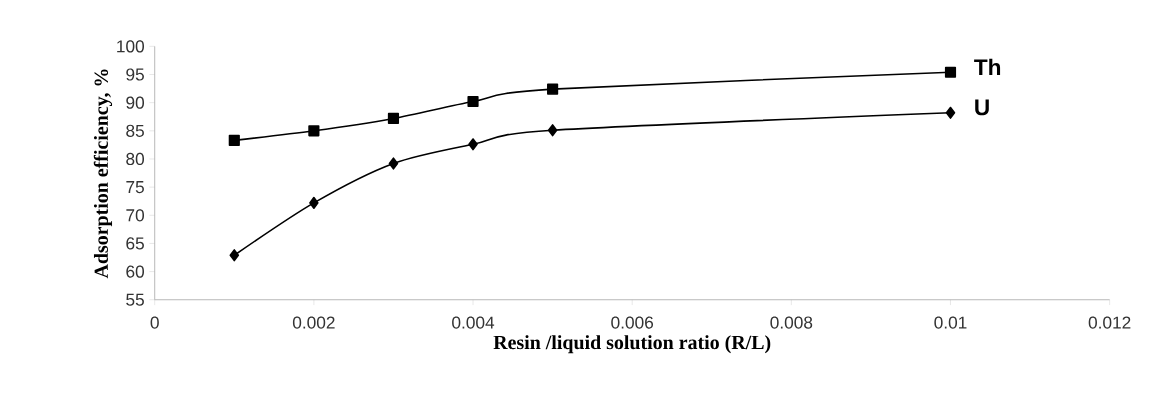  What do you see at coordinates (135, 187) in the screenshot?
I see `y-tick-label: 75` at bounding box center [135, 187].